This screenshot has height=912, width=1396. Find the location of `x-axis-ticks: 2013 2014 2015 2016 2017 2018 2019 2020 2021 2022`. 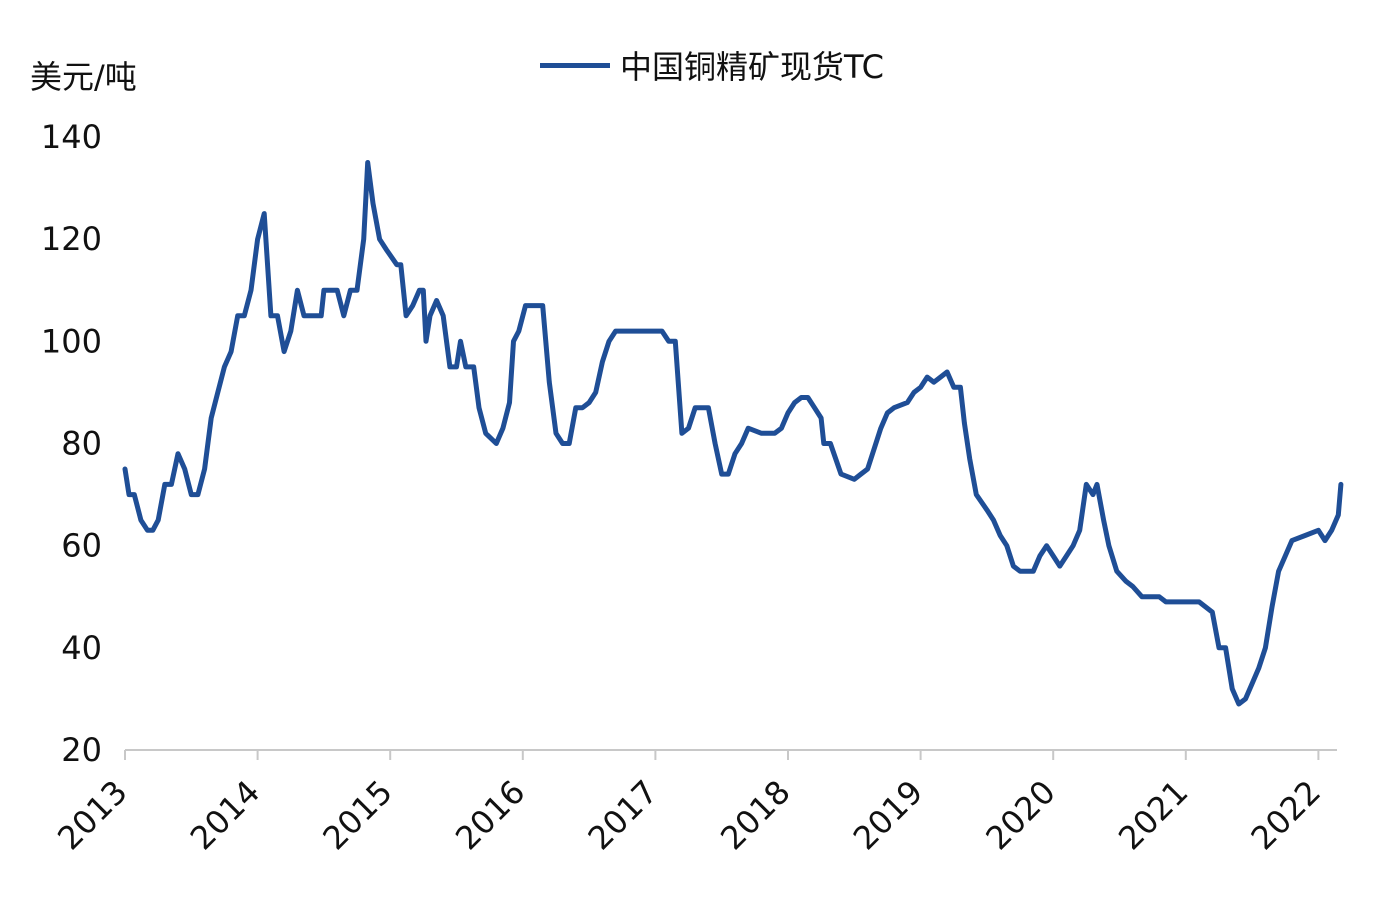

x-axis-ticks: 2013 2014 2015 2016 2017 2018 2019 2020 2021 2022 is located at coordinates (689, 803).